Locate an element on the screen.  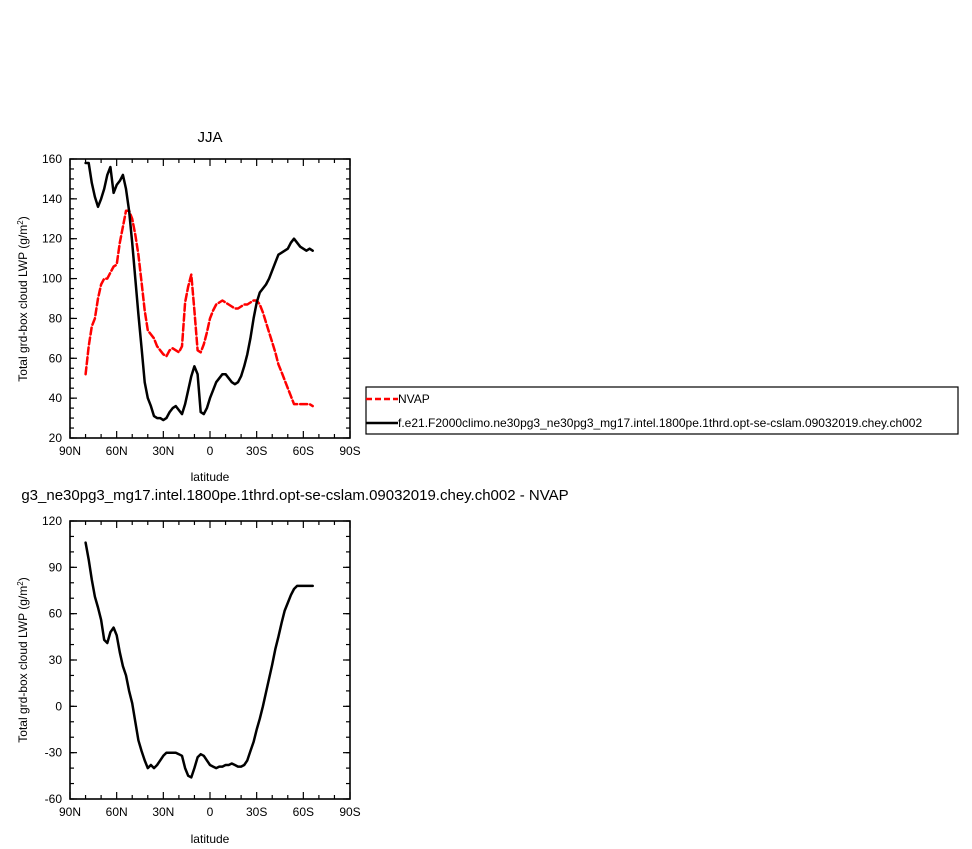
top-y-axis-label: Total grd-box cloud LWP (g/m2) is located at coordinates (23, 298).